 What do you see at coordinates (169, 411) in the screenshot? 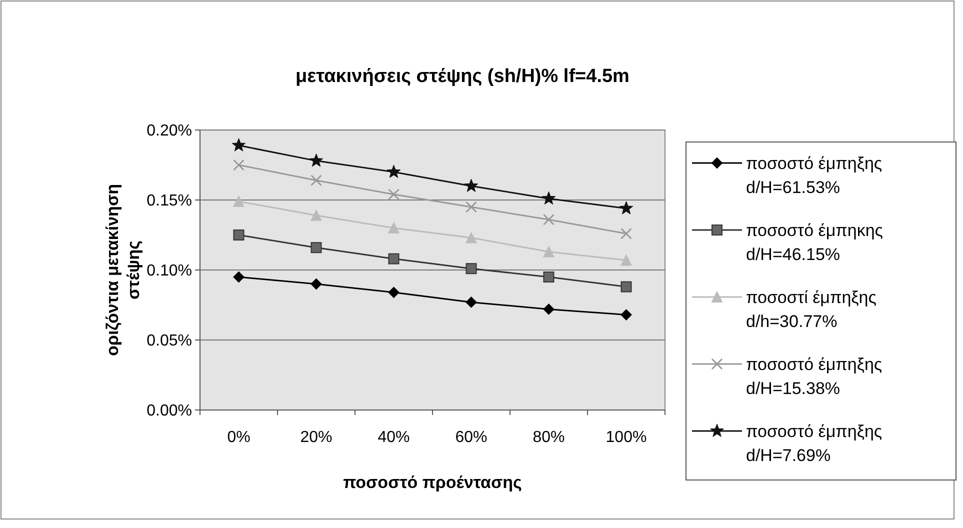
I see `y-tick-label: 0.00%` at bounding box center [169, 411].